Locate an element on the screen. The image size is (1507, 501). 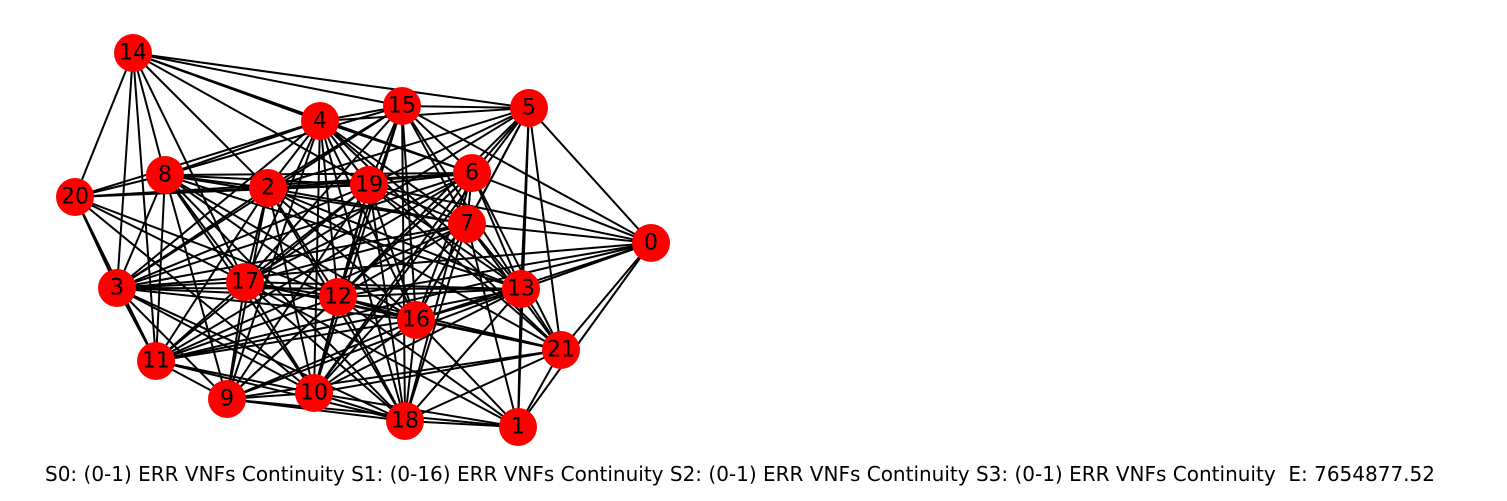
node-13: 13 is located at coordinates (521, 289).